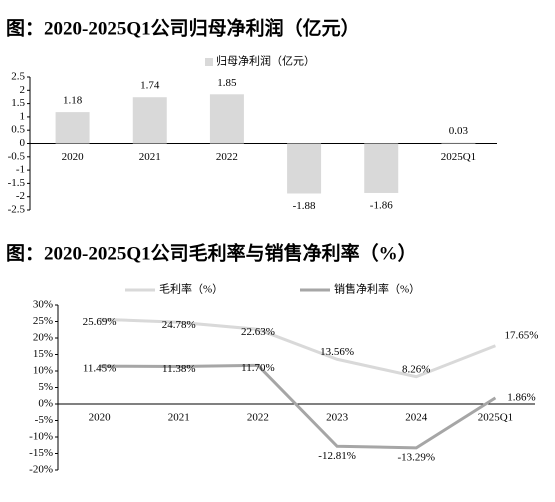 The width and height of the screenshot is (555, 502). What do you see at coordinates (521, 335) in the screenshot?
I see `data-label: 17.65%` at bounding box center [521, 335].